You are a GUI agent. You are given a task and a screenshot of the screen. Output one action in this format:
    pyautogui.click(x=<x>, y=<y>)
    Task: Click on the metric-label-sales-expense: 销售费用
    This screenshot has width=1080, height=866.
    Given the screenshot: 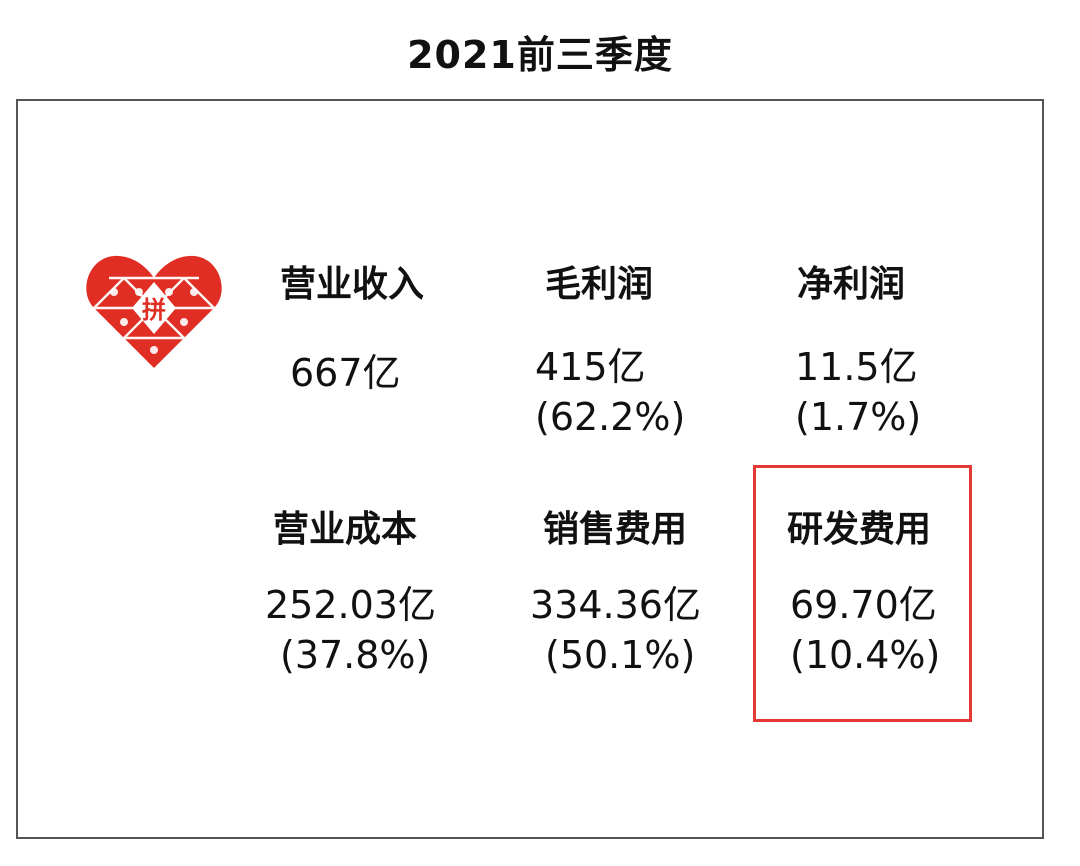 What is the action you would take?
    pyautogui.click(x=615, y=529)
    